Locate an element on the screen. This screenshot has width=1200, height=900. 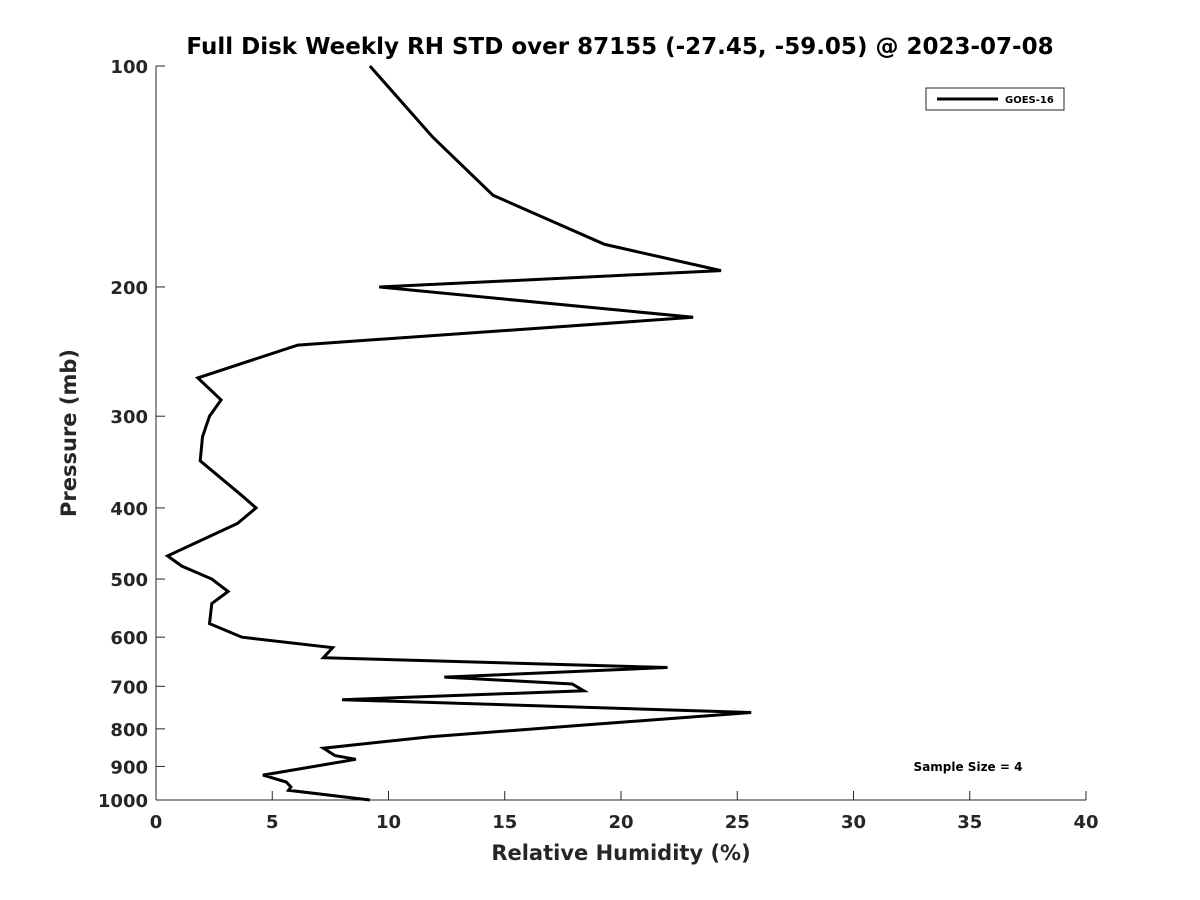
x-tick-label-15: 15 is located at coordinates (504, 822).